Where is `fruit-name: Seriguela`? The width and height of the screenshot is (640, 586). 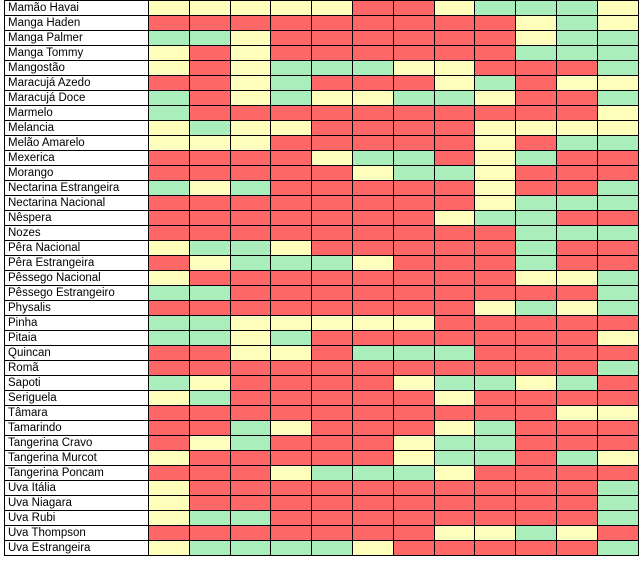 fruit-name: Seriguela is located at coordinates (76, 398).